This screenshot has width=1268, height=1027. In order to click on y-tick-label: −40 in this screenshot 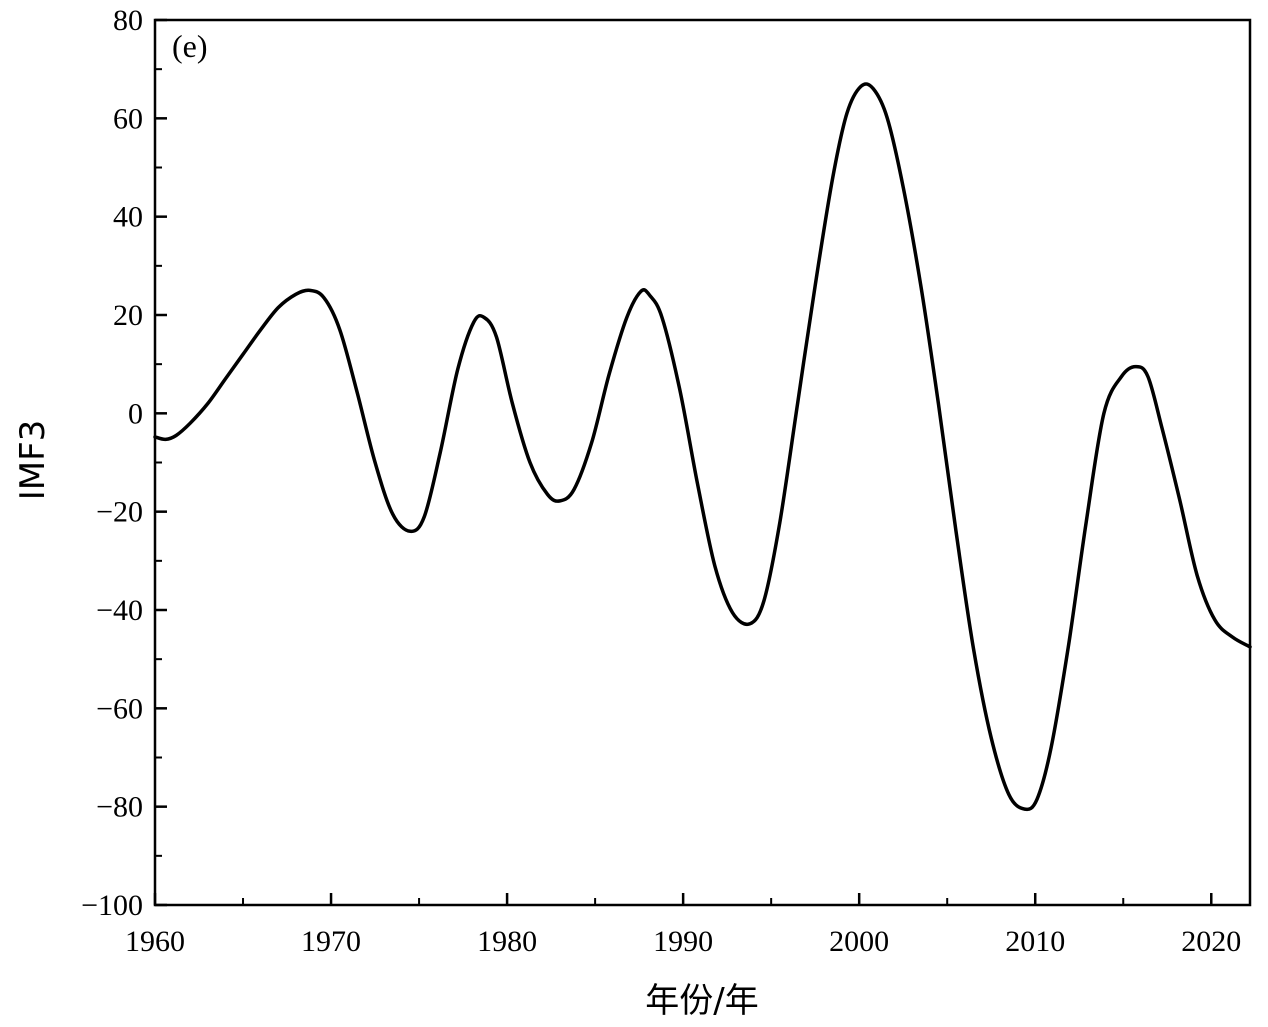, I will do `click(119, 610)`.